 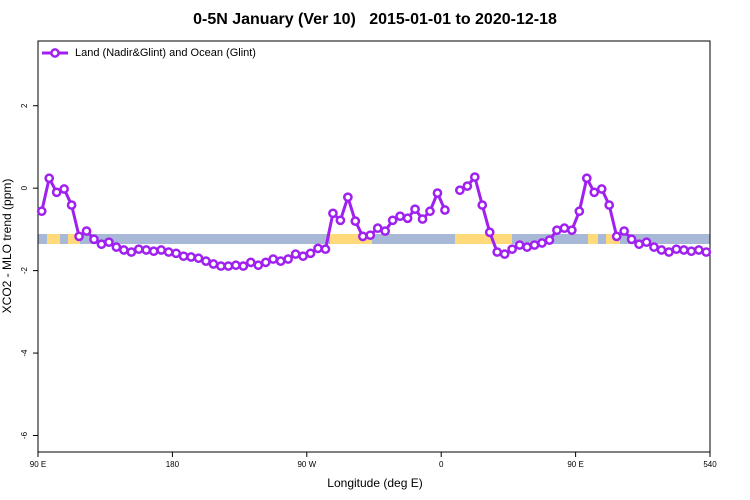 I want to click on x-tick-label: 0, so click(x=441, y=464).